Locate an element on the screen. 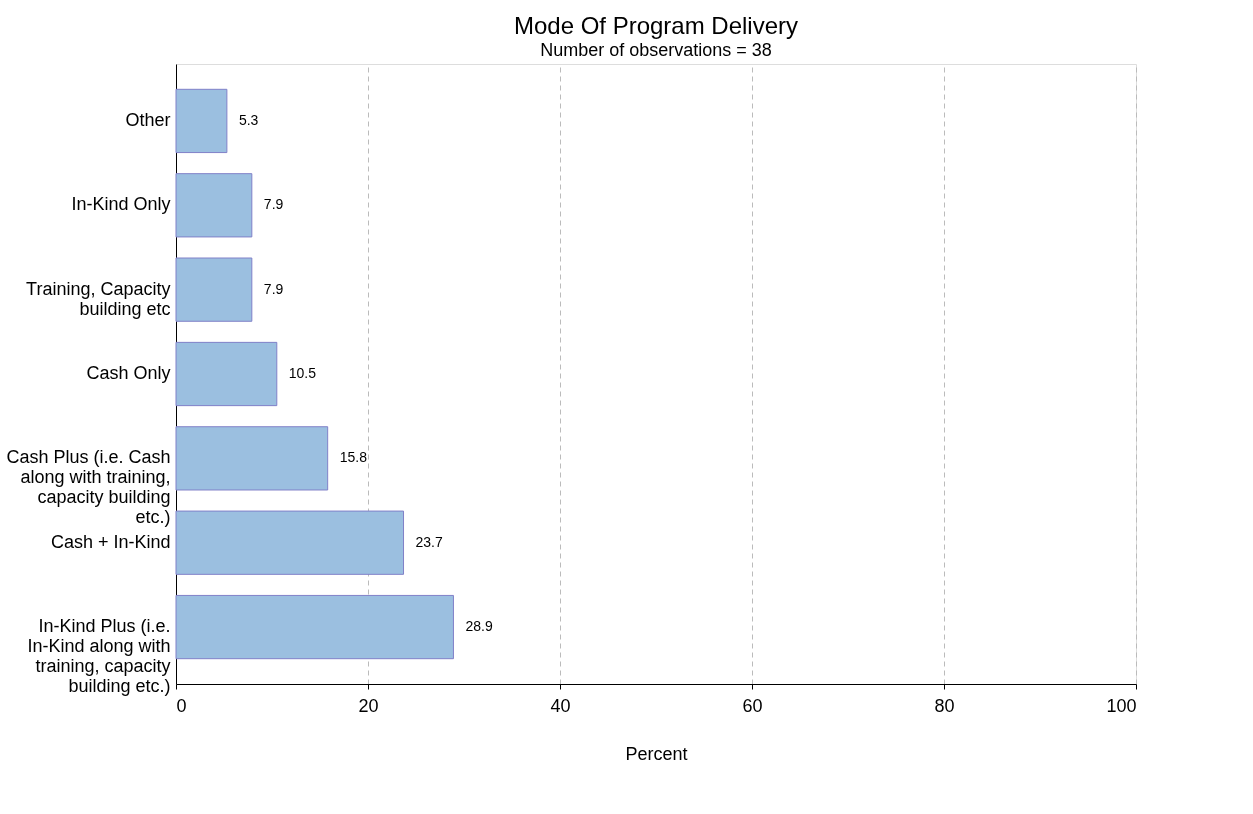  x-tick-label: 40 is located at coordinates (560, 705).